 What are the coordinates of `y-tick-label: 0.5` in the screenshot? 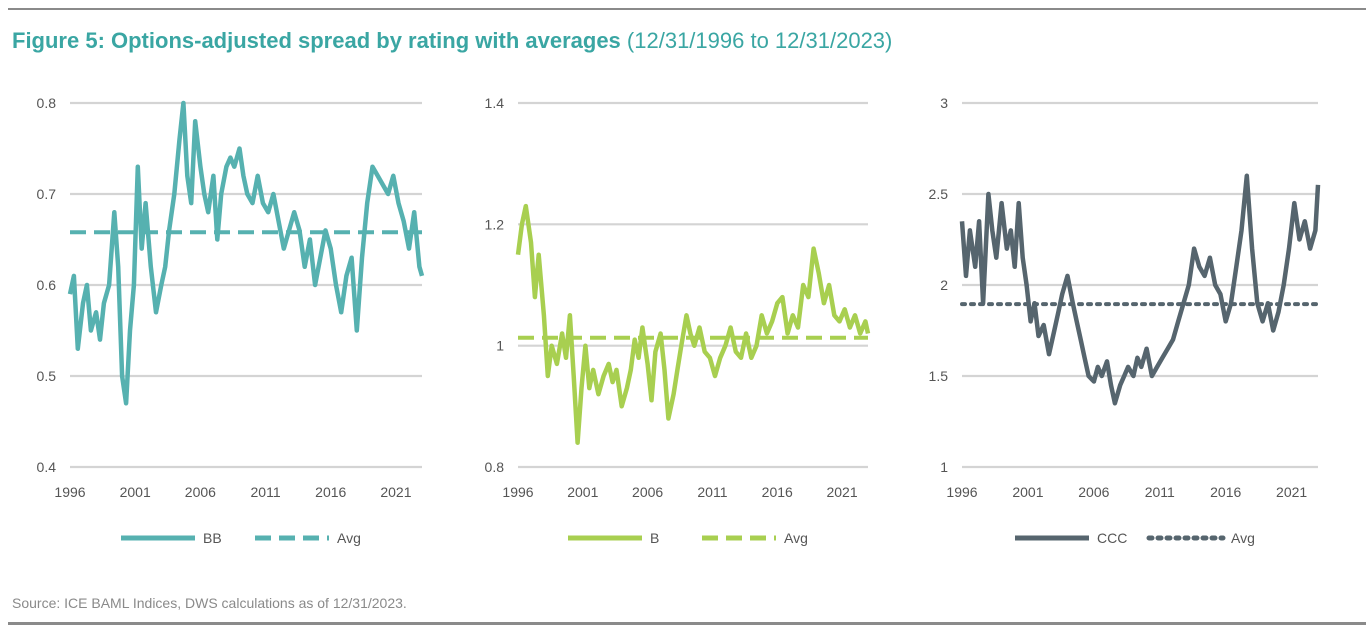 It's located at (47, 376).